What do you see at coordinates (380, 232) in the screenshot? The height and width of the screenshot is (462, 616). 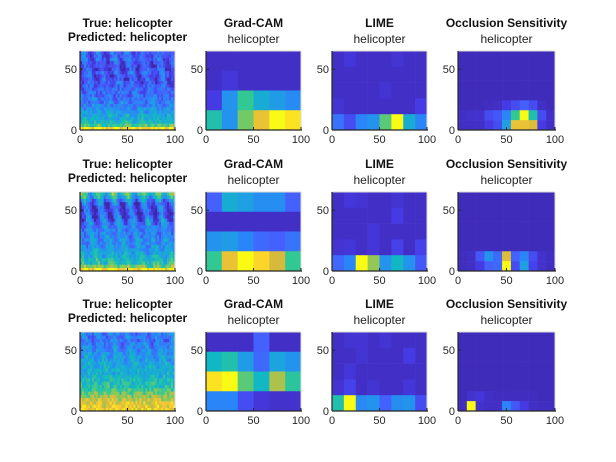 I see `heatmap-lime` at bounding box center [380, 232].